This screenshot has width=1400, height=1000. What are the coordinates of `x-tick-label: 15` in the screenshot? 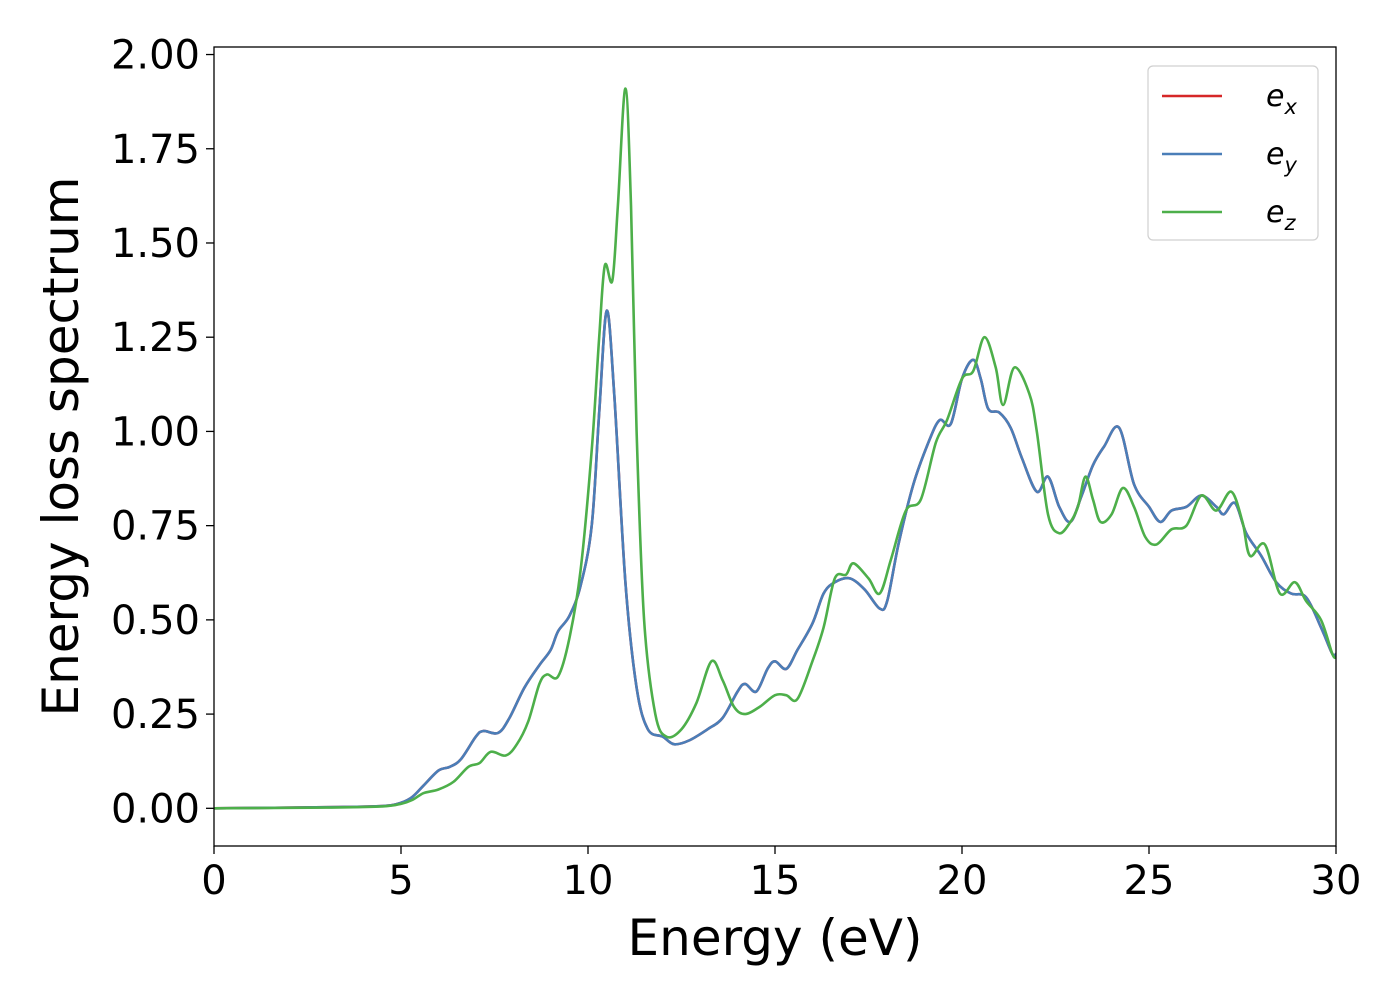 It's located at (775, 881).